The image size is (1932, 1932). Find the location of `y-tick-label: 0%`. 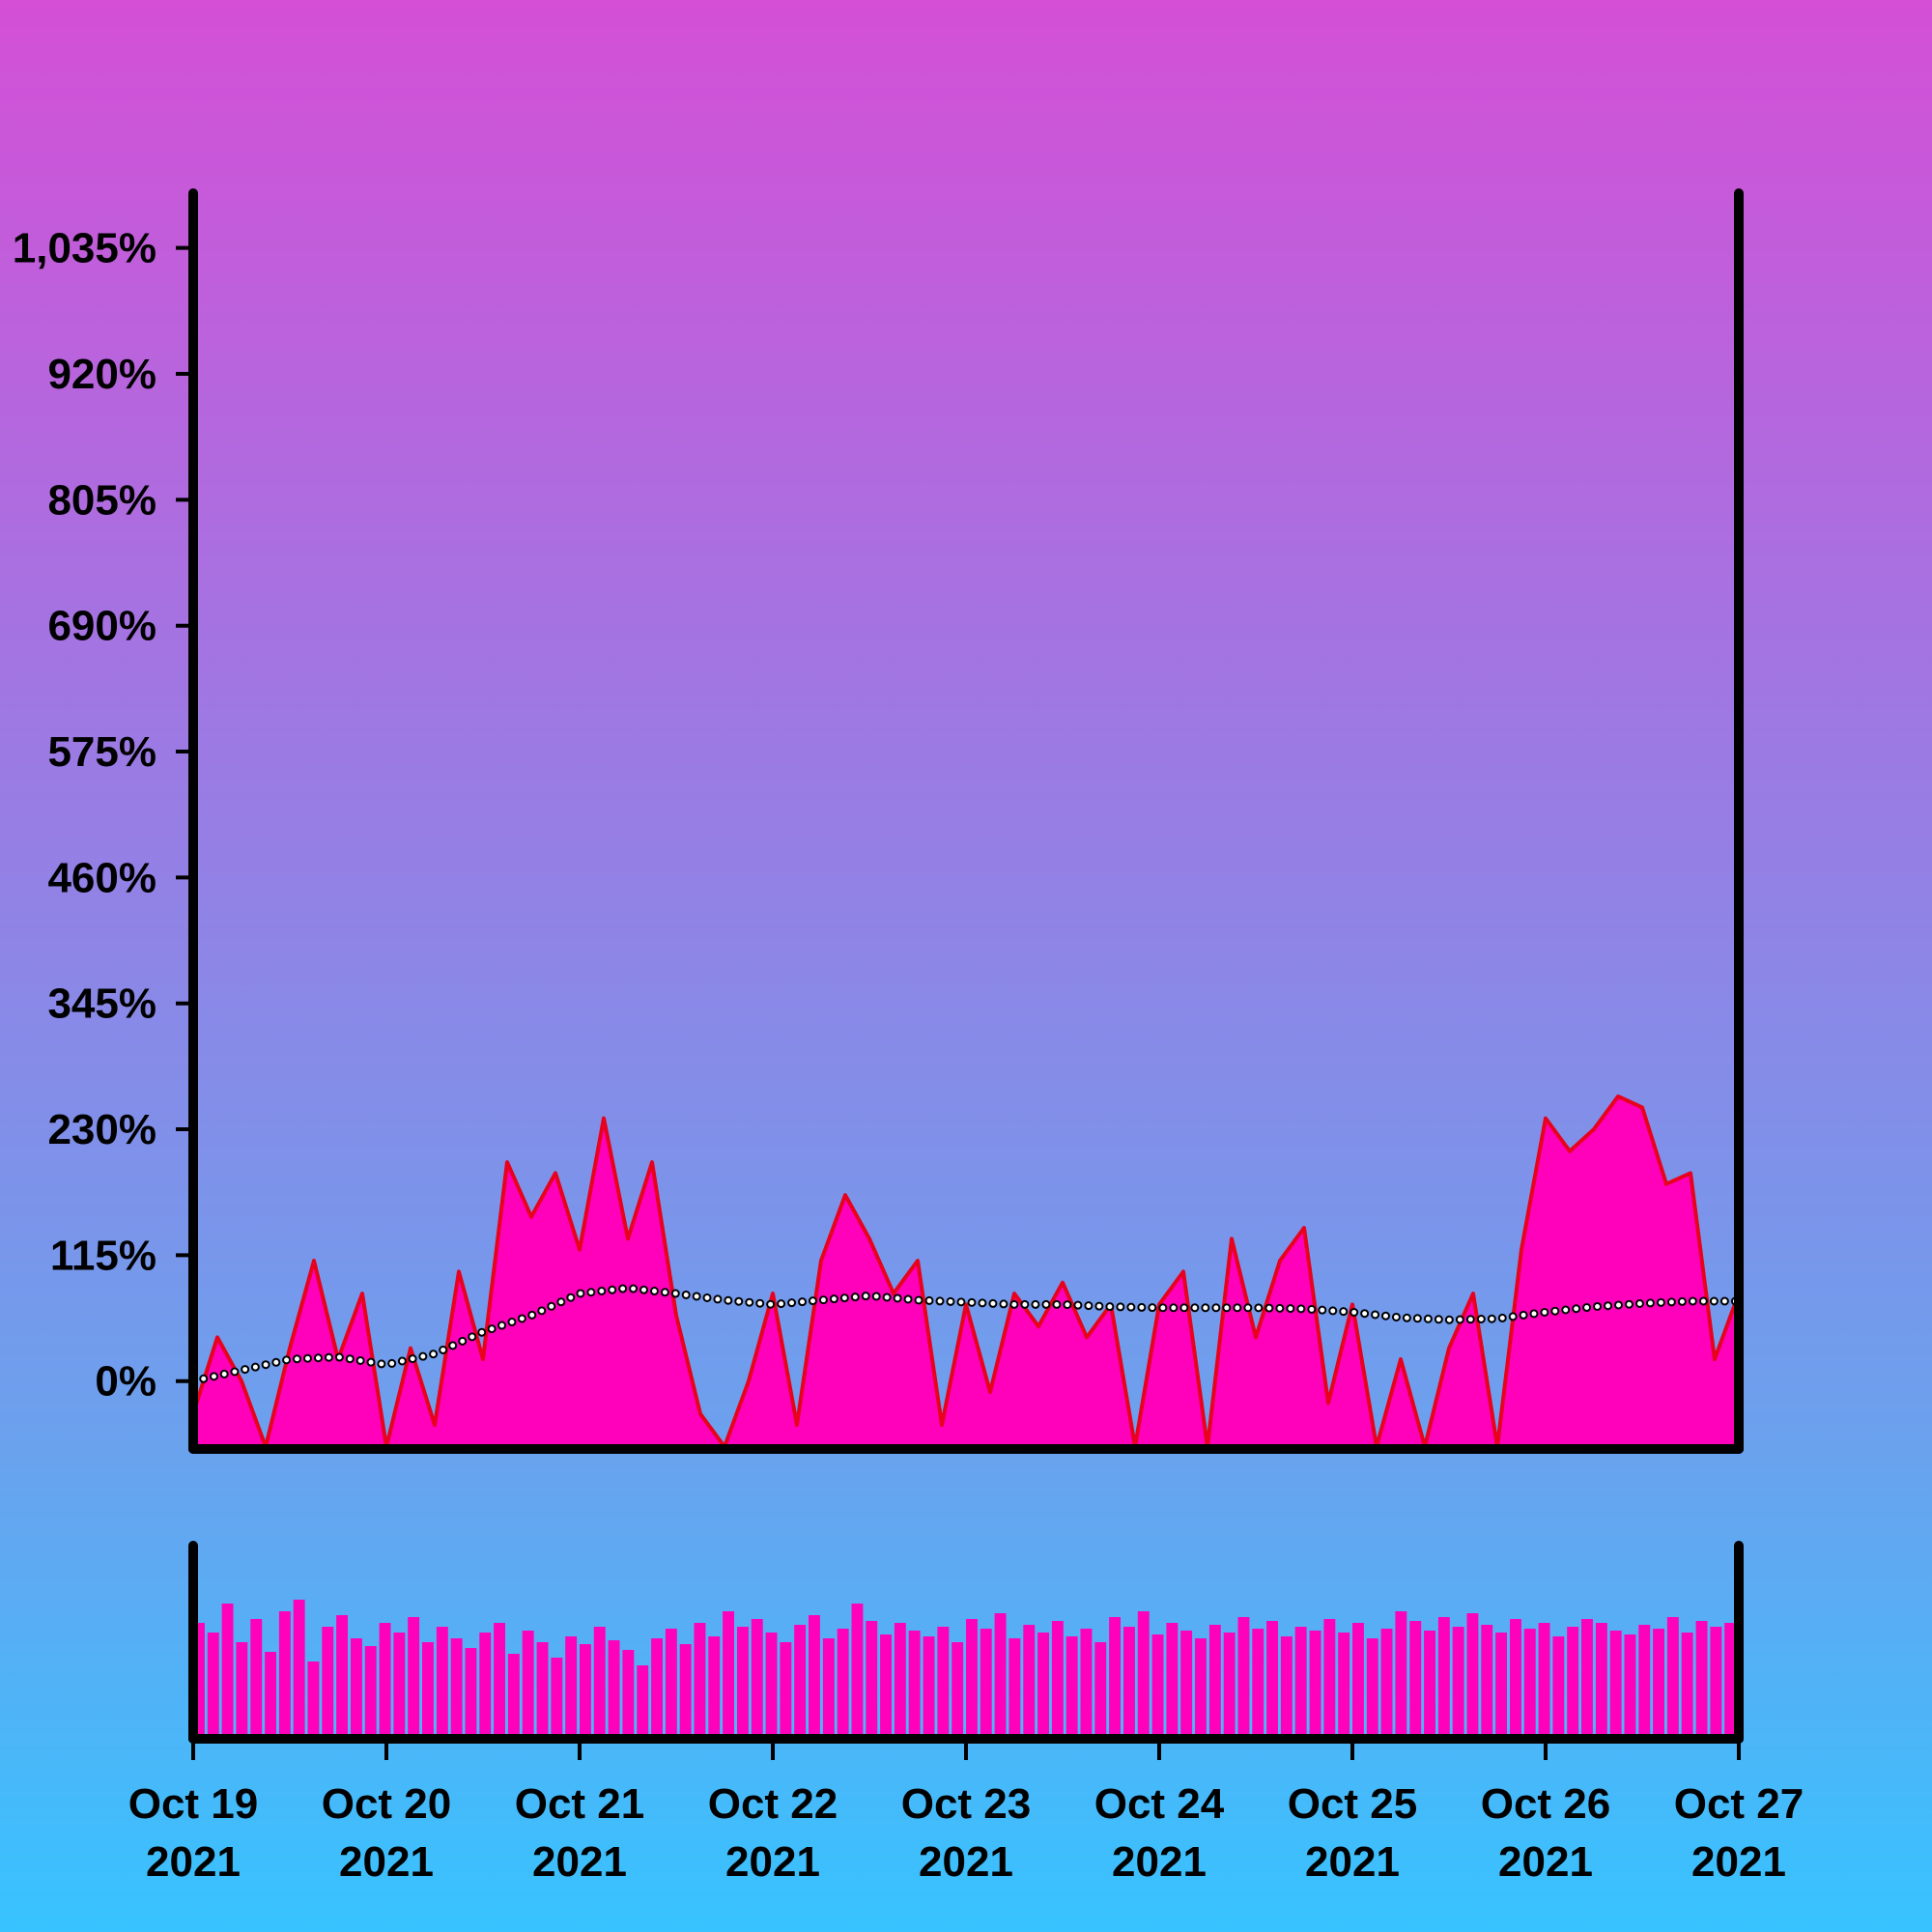

y-tick-label: 0% is located at coordinates (125, 1382).